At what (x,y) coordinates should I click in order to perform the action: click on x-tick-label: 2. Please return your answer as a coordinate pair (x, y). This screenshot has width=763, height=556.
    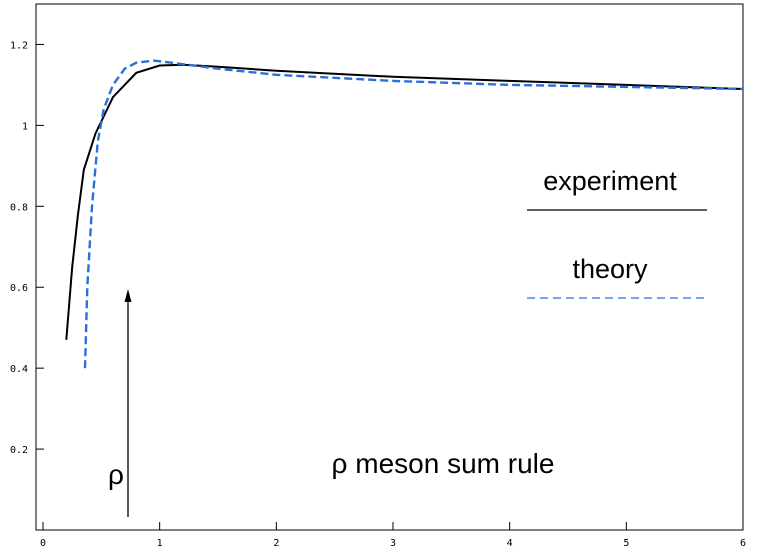
    Looking at the image, I should click on (276, 543).